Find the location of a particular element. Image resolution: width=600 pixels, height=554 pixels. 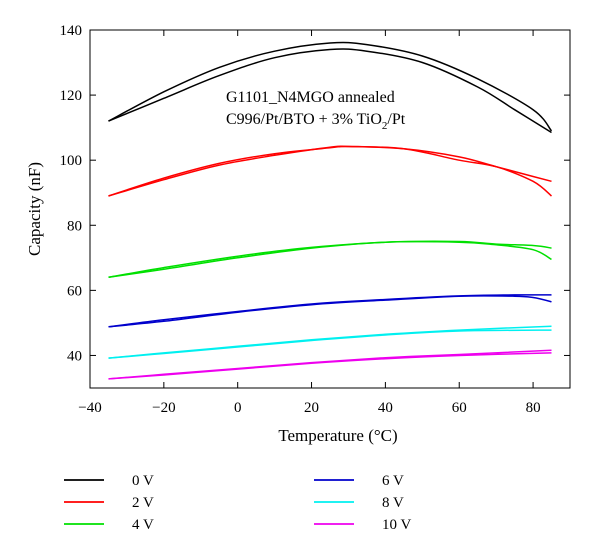

series-line-2v-heating is located at coordinates (330, 171).